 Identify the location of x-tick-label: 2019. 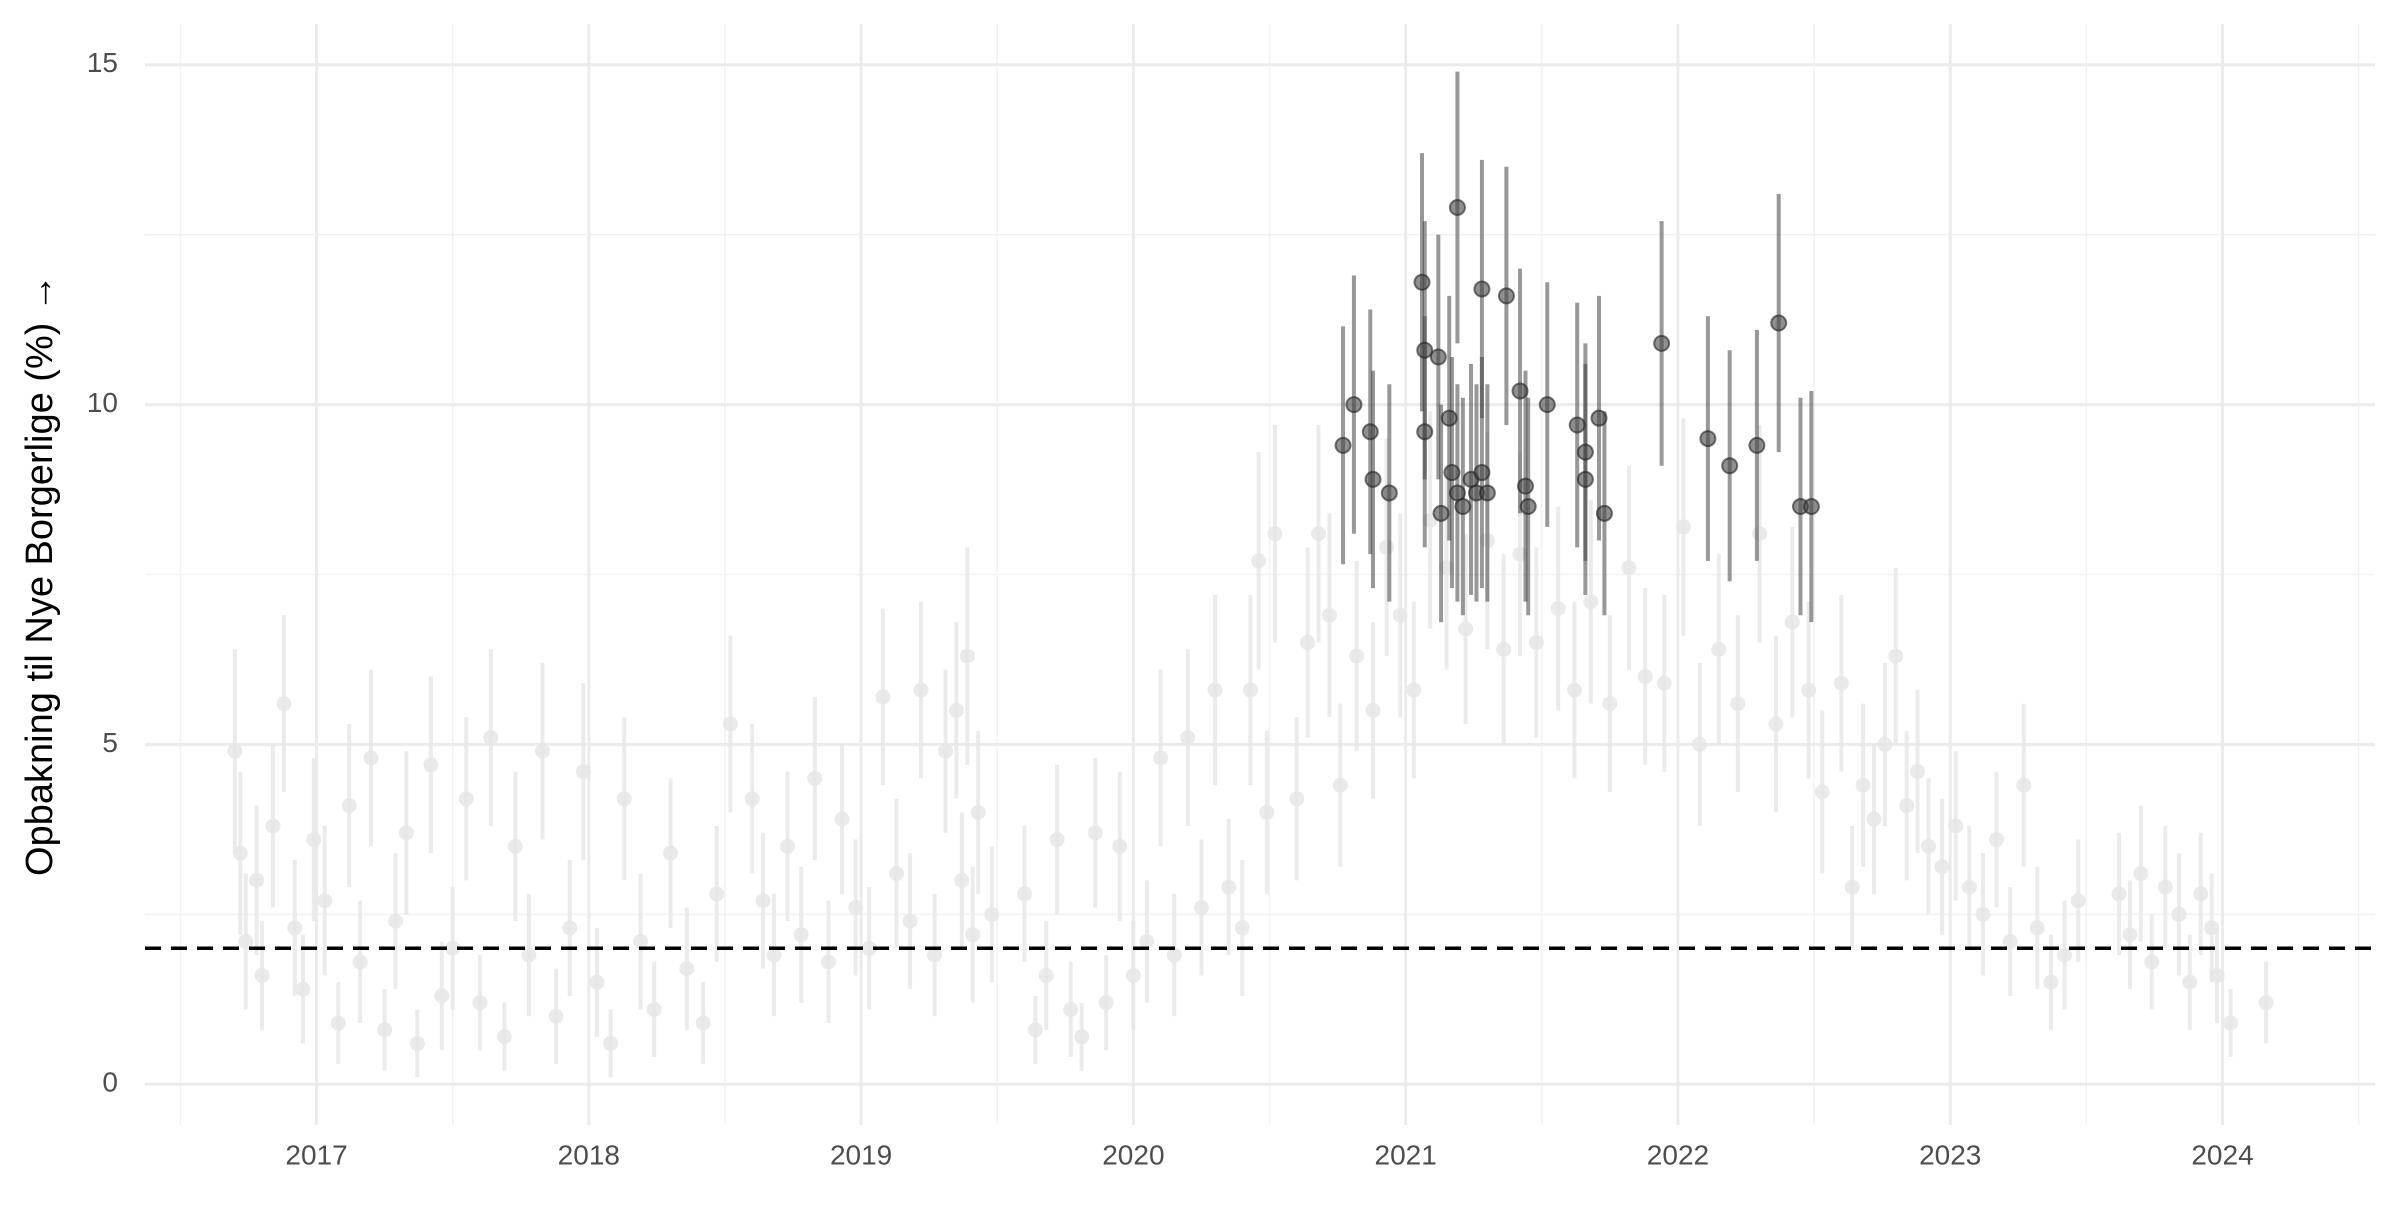
(861, 1154).